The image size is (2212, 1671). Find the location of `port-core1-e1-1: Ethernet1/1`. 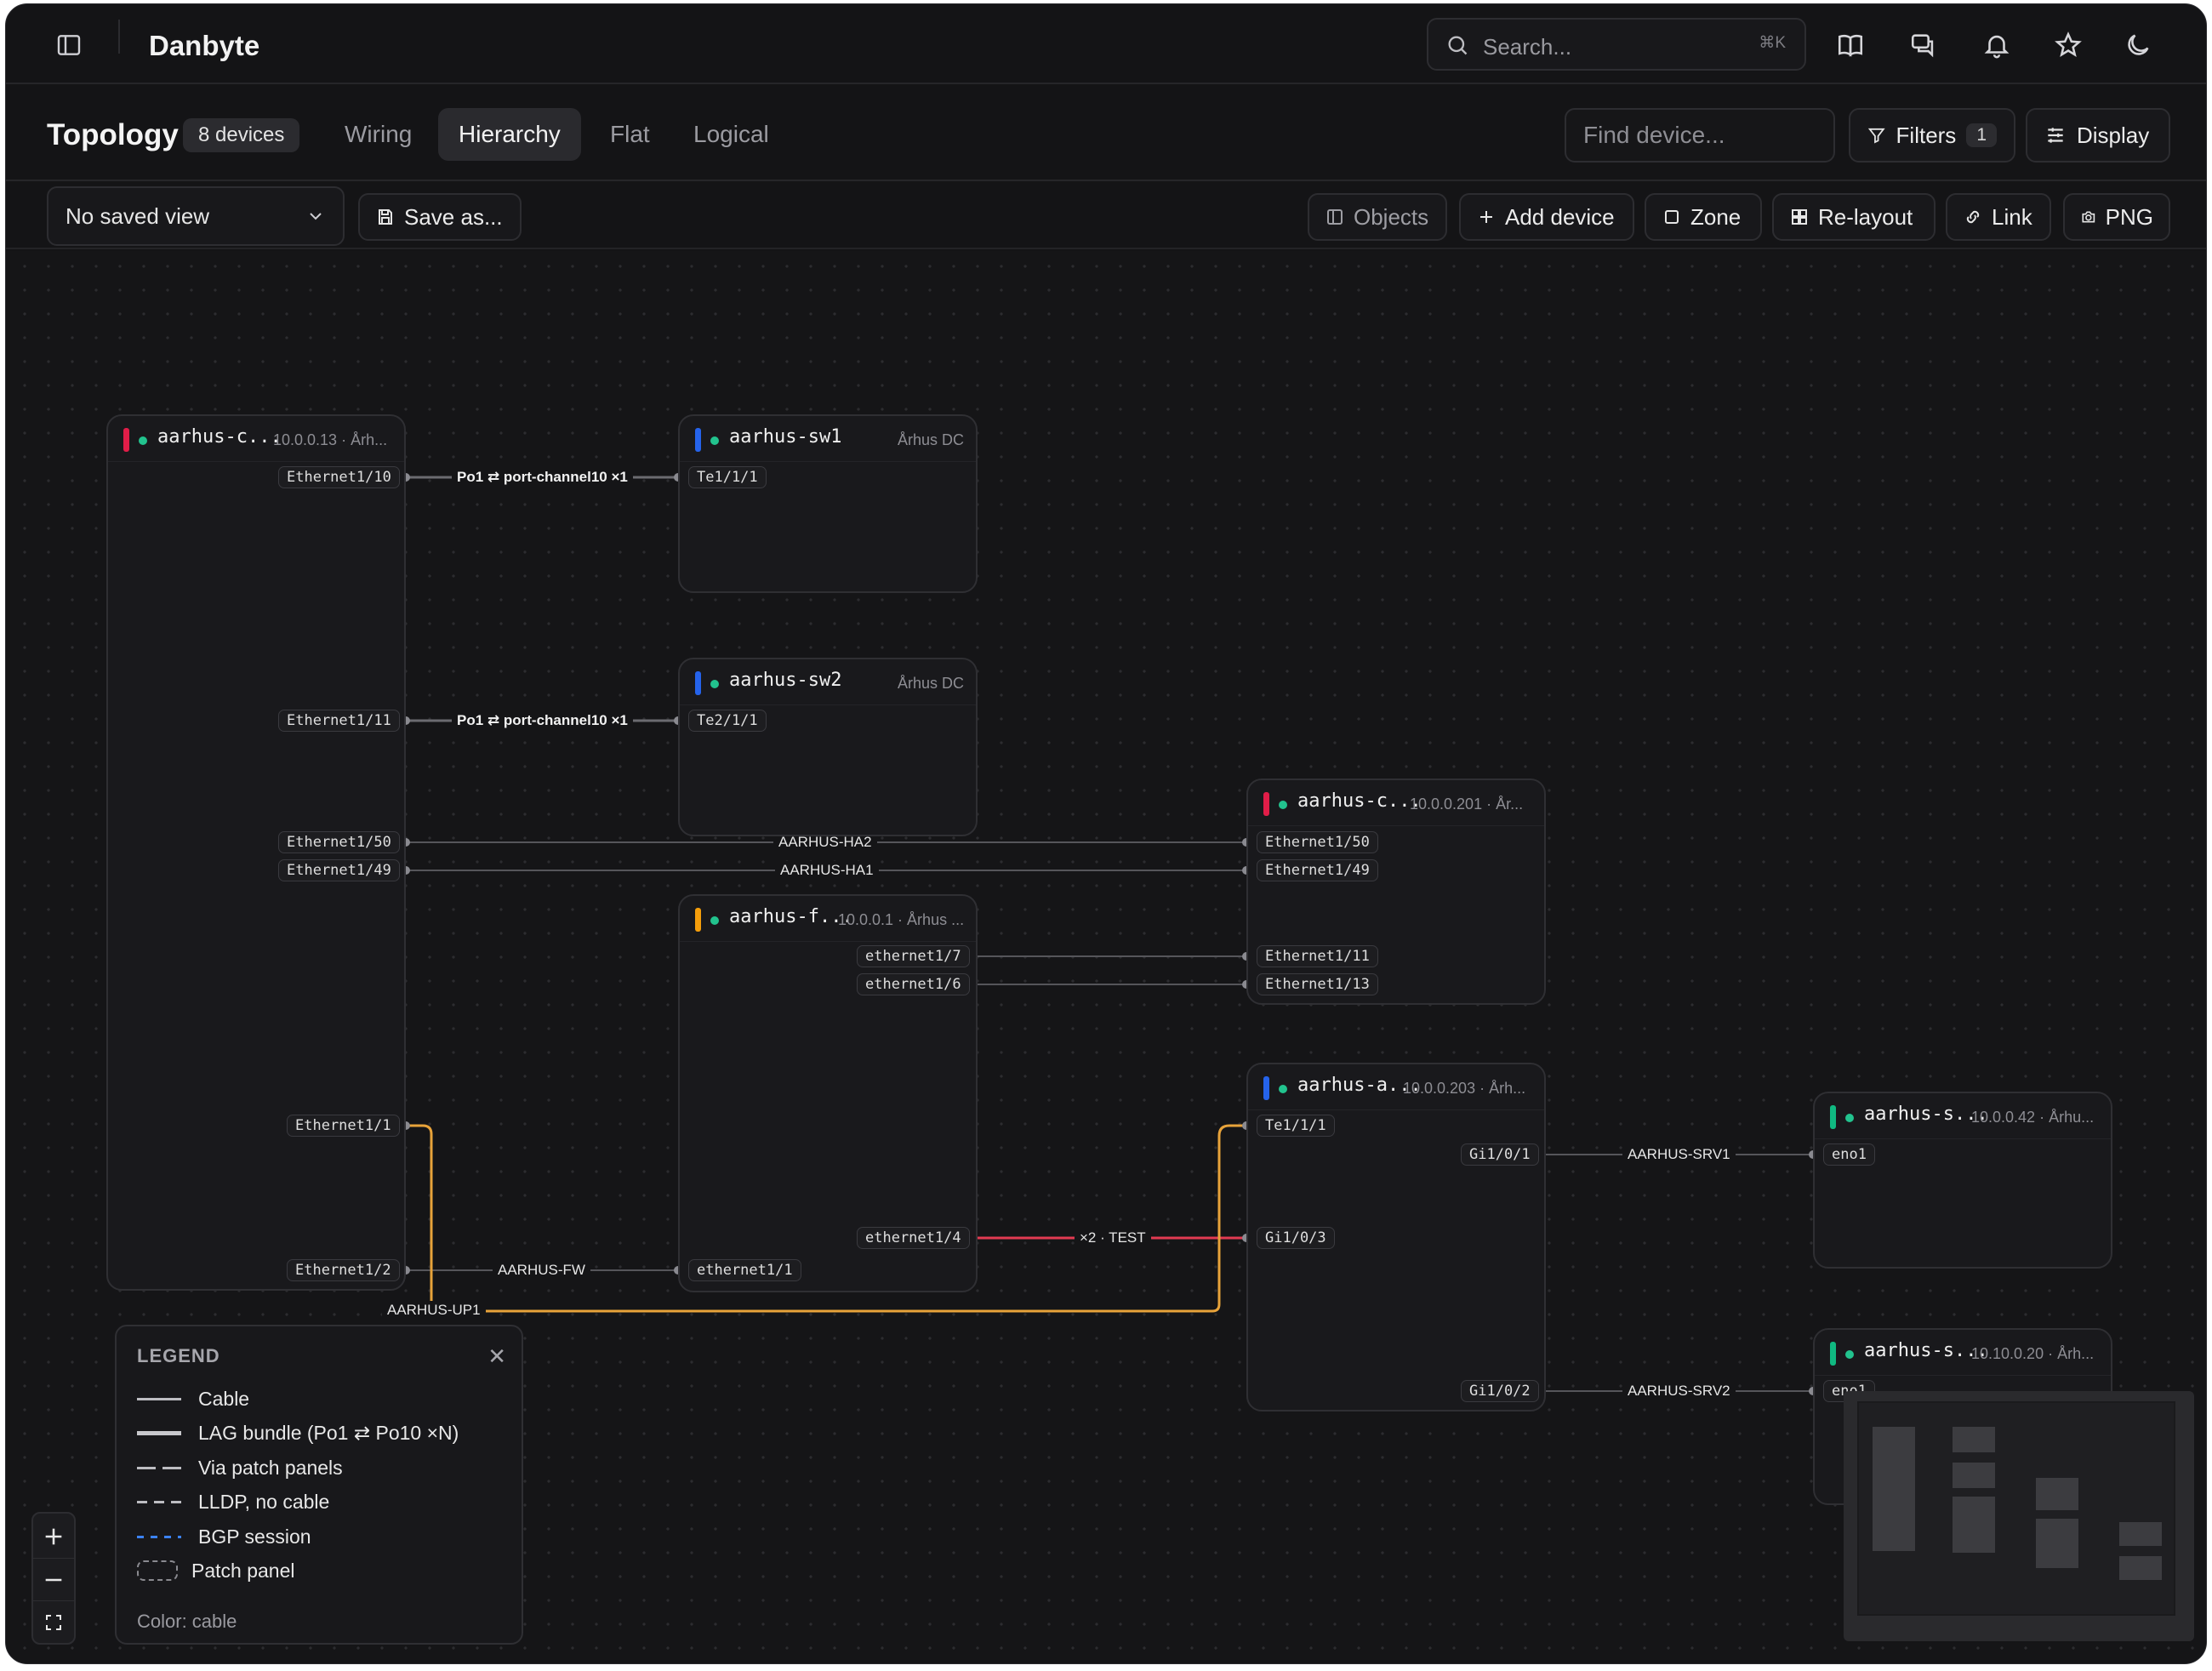

port-core1-e1-1: Ethernet1/1 is located at coordinates (343, 1126).